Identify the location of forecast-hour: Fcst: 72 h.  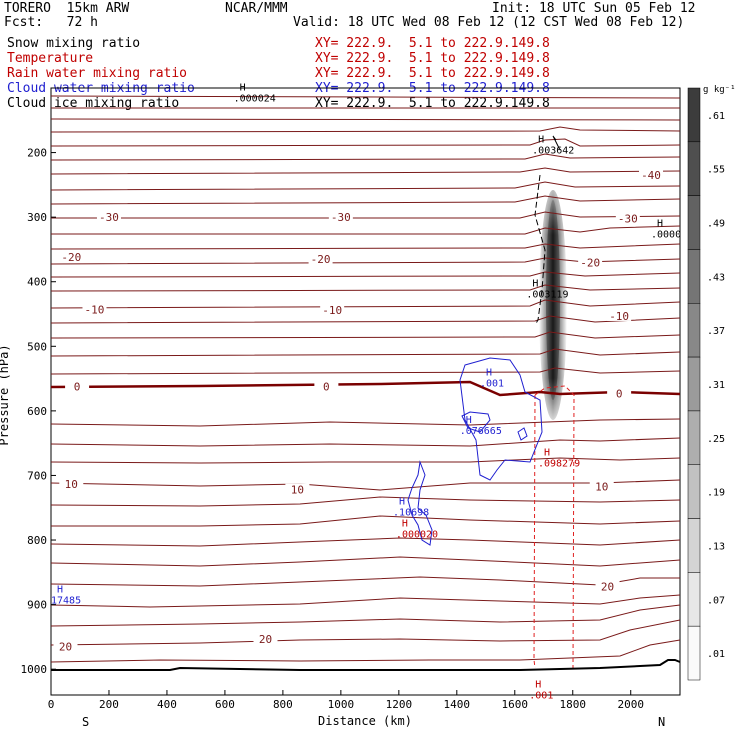
(51, 22).